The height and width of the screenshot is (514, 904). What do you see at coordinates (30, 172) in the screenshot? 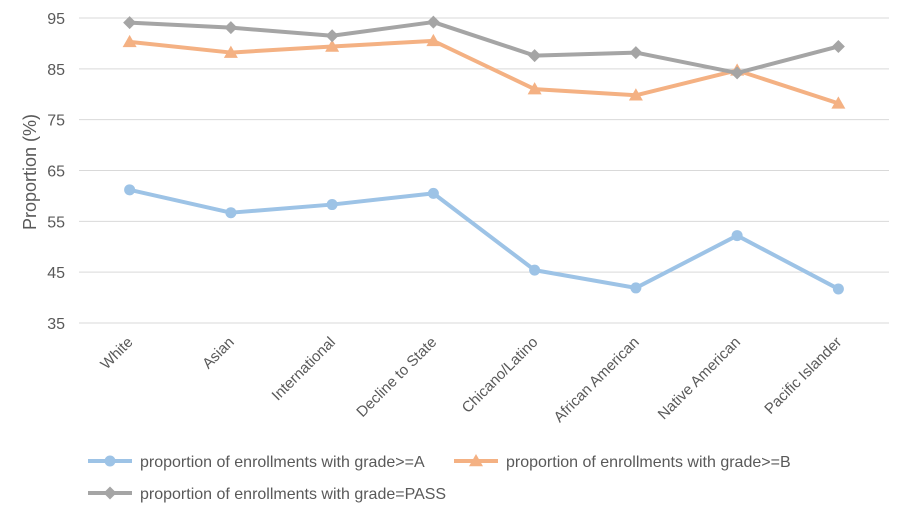
I see `y-axis-label: Proportion (%)` at bounding box center [30, 172].